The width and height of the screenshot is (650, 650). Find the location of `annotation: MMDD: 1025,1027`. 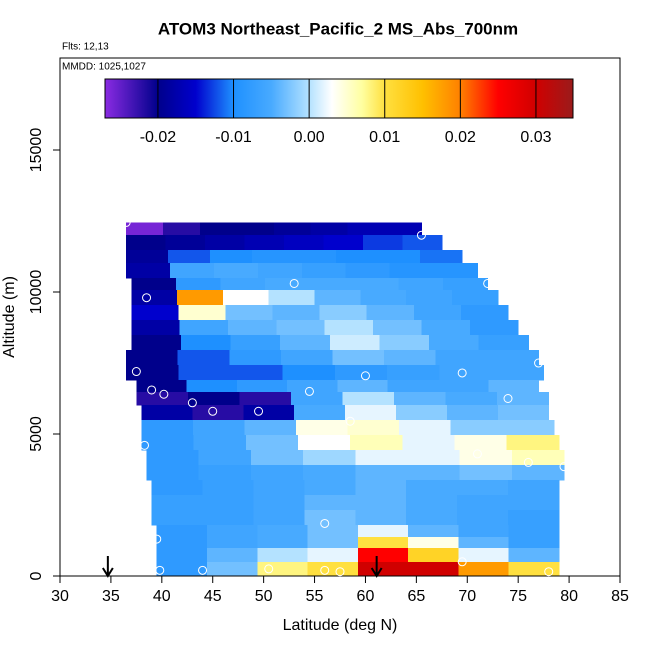

annotation: MMDD: 1025,1027 is located at coordinates (104, 67).